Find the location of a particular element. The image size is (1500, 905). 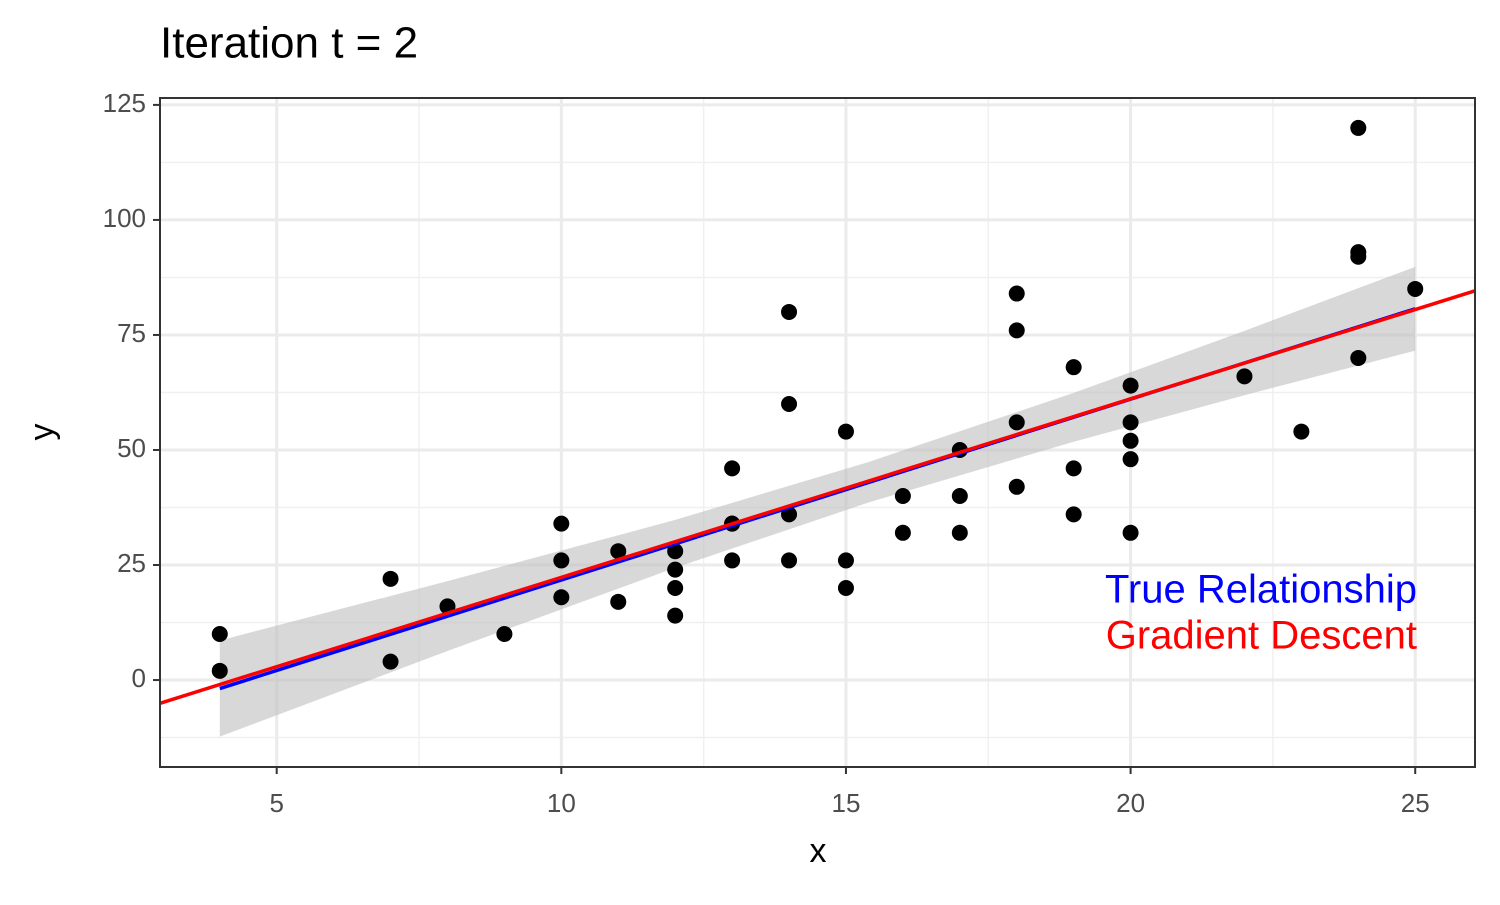

x-tick-label: 10 is located at coordinates (561, 803).